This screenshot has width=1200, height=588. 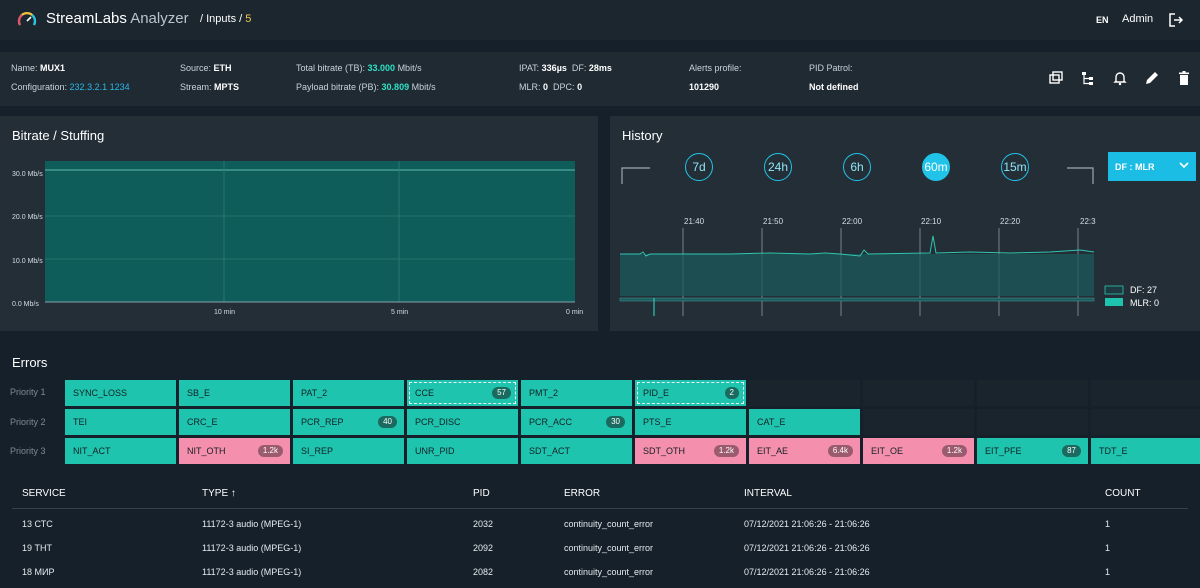 I want to click on alerts-profile-value: 101290, so click(x=704, y=87).